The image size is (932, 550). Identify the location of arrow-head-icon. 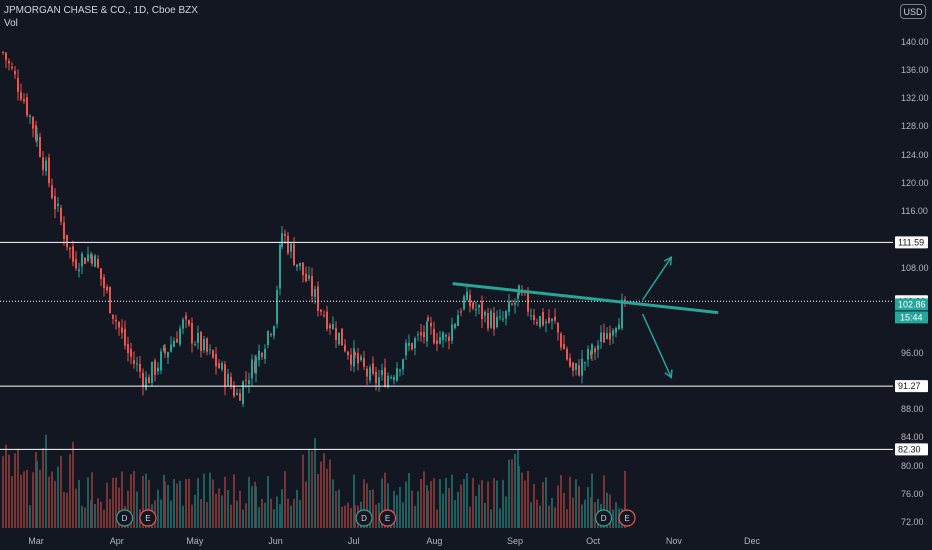
(668, 261).